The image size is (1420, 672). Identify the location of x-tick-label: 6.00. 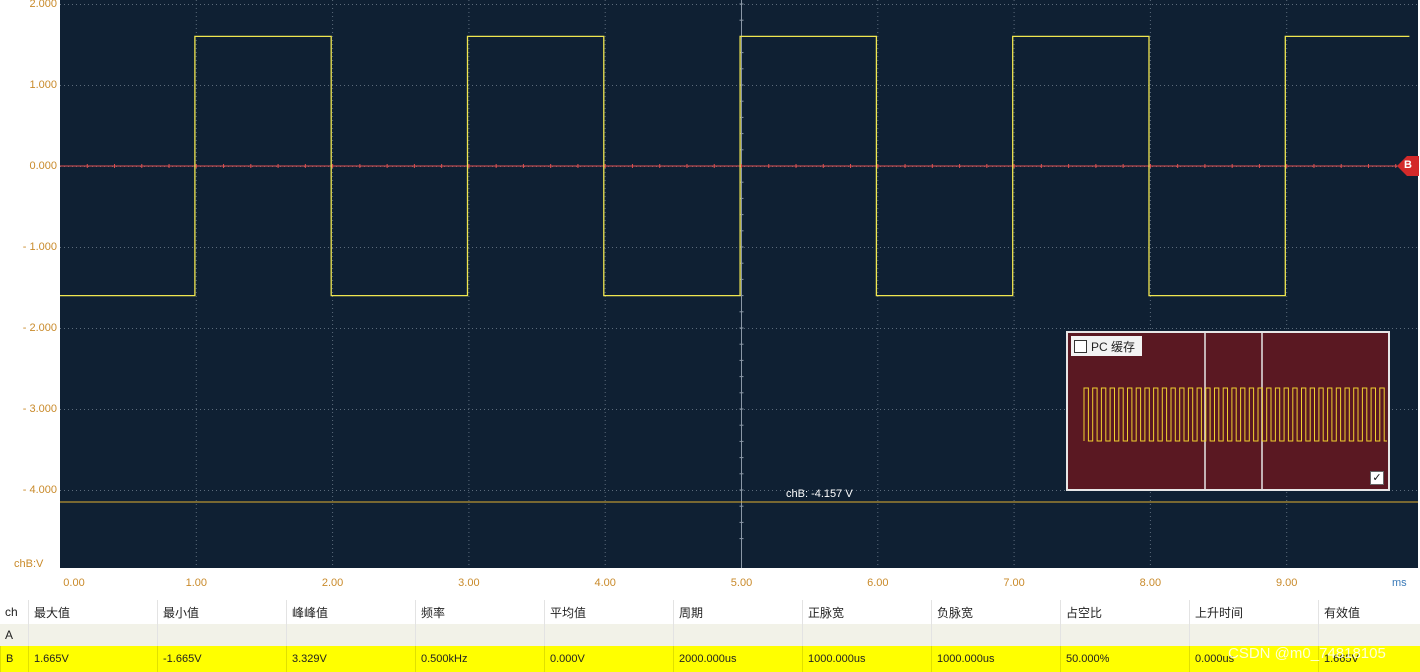
(878, 583).